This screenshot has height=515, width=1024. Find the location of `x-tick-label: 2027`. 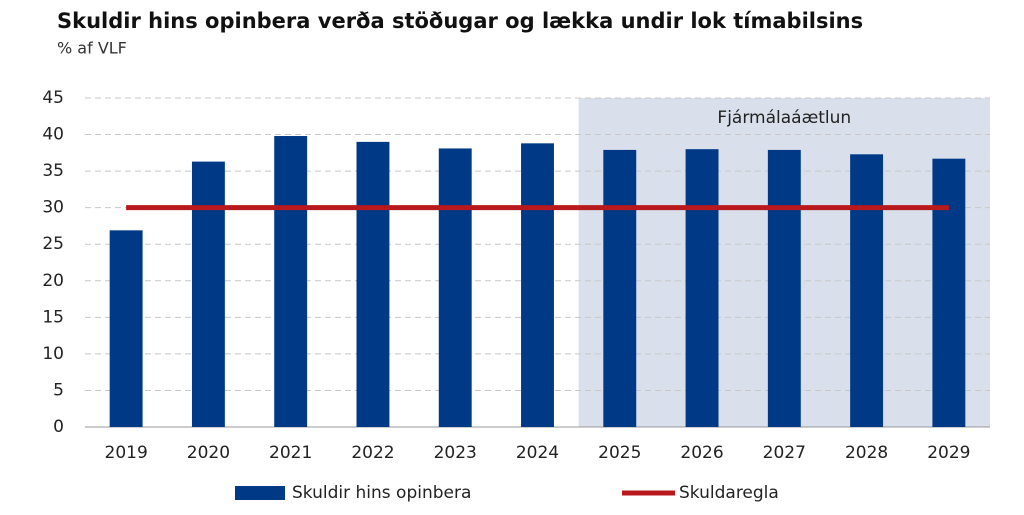

x-tick-label: 2027 is located at coordinates (784, 453).